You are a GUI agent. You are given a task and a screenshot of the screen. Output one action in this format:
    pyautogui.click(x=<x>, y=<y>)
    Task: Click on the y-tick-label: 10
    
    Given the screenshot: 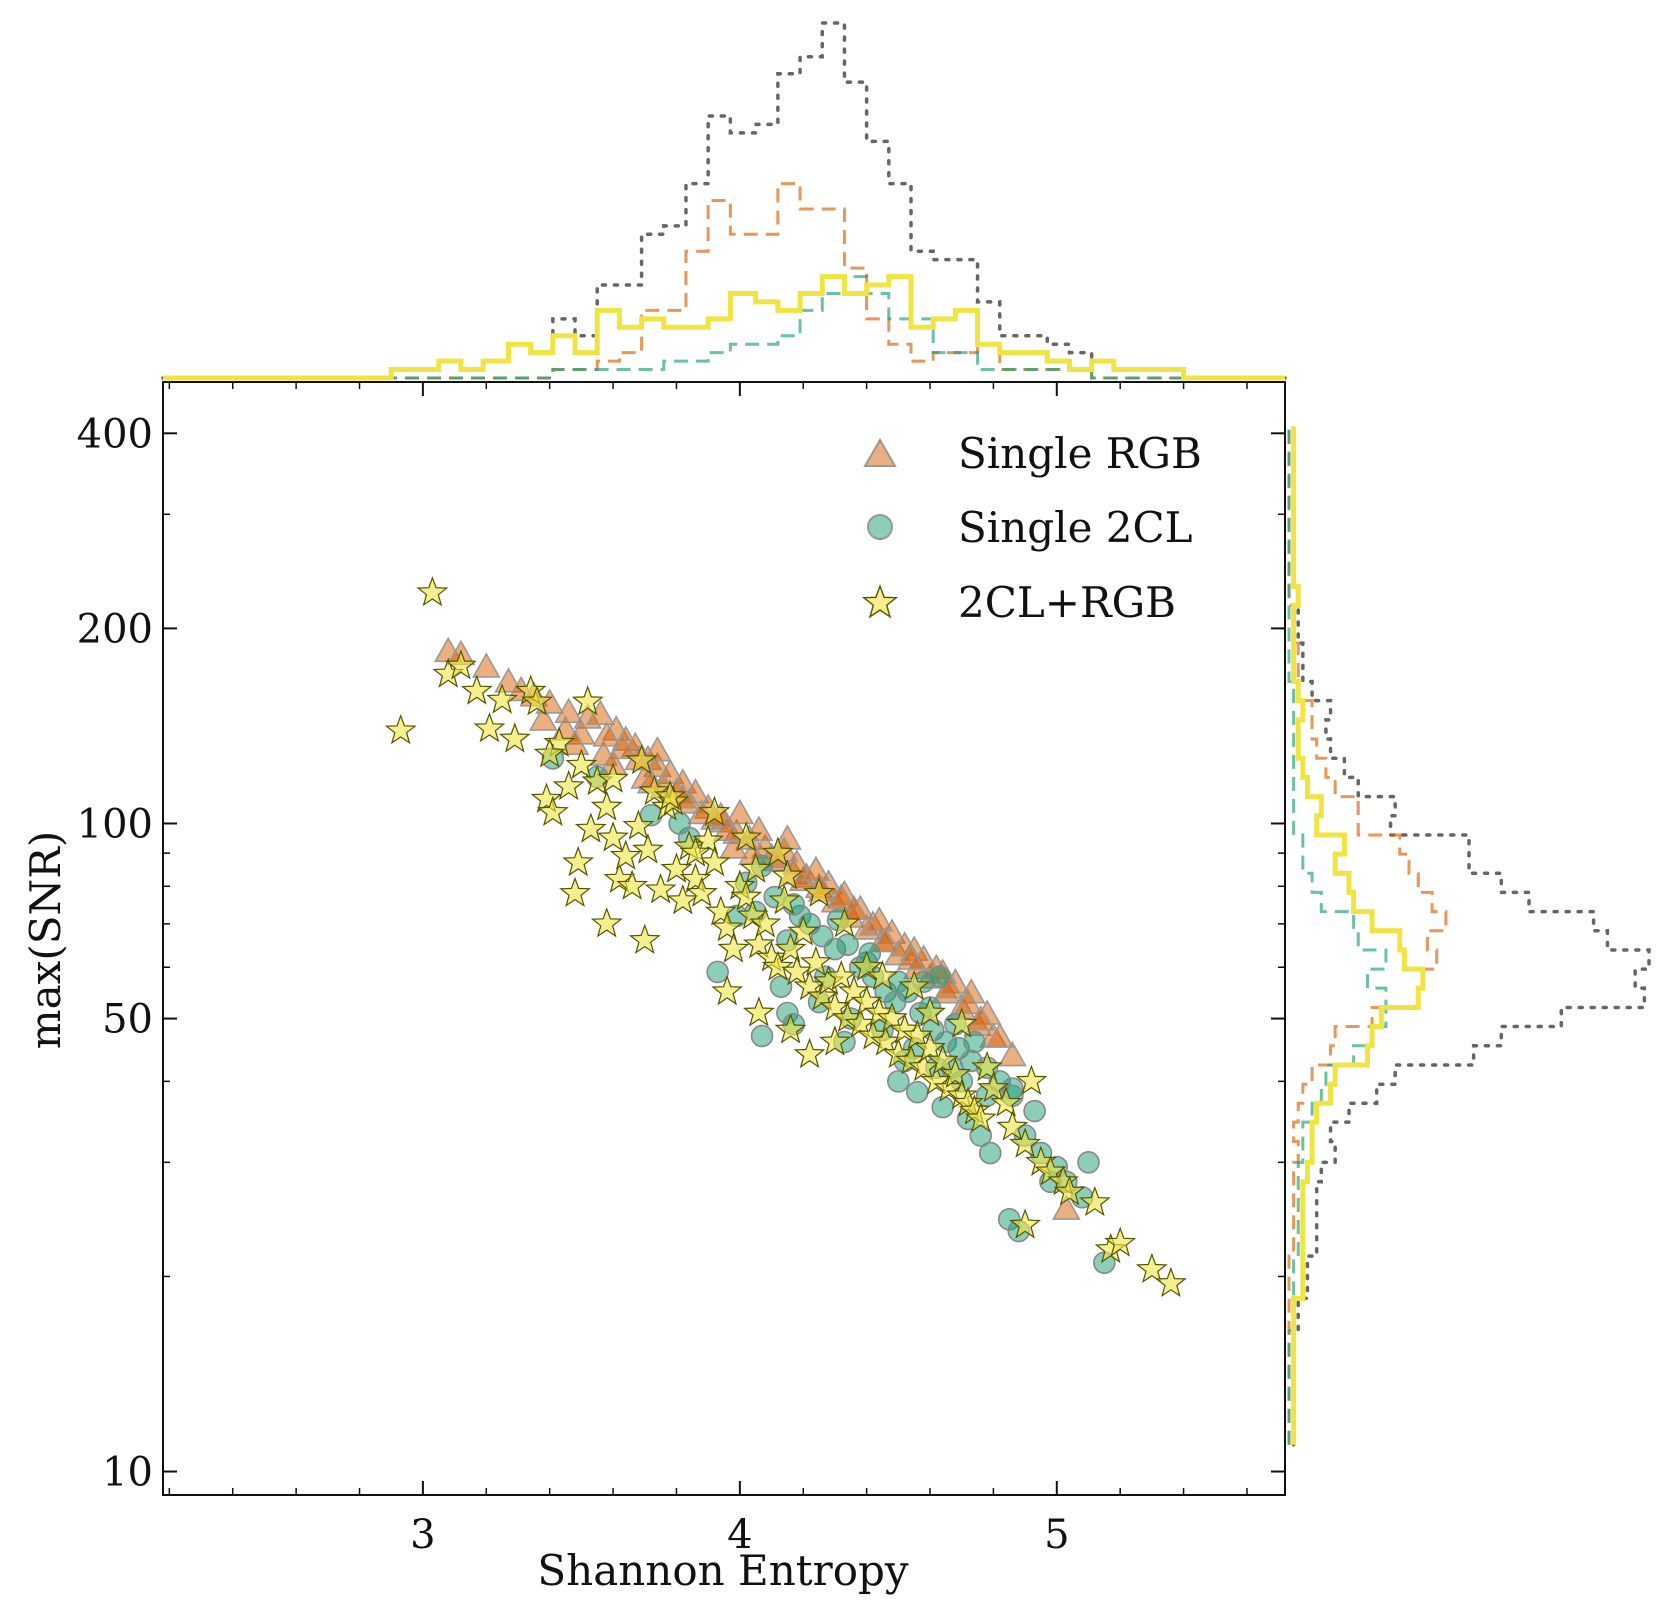 What is the action you would take?
    pyautogui.click(x=127, y=1473)
    